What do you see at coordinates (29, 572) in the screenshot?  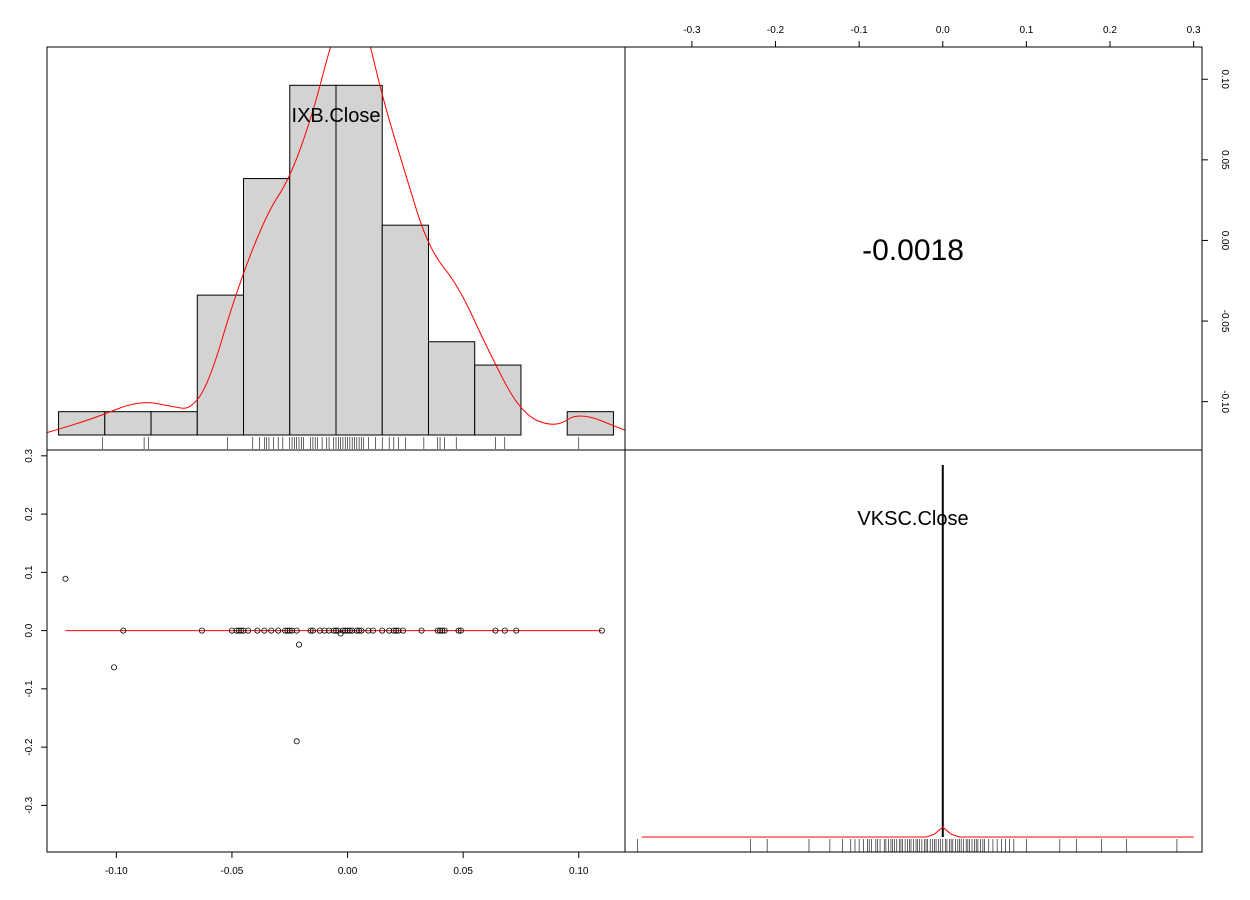 I see `y-tick-label: 0.1` at bounding box center [29, 572].